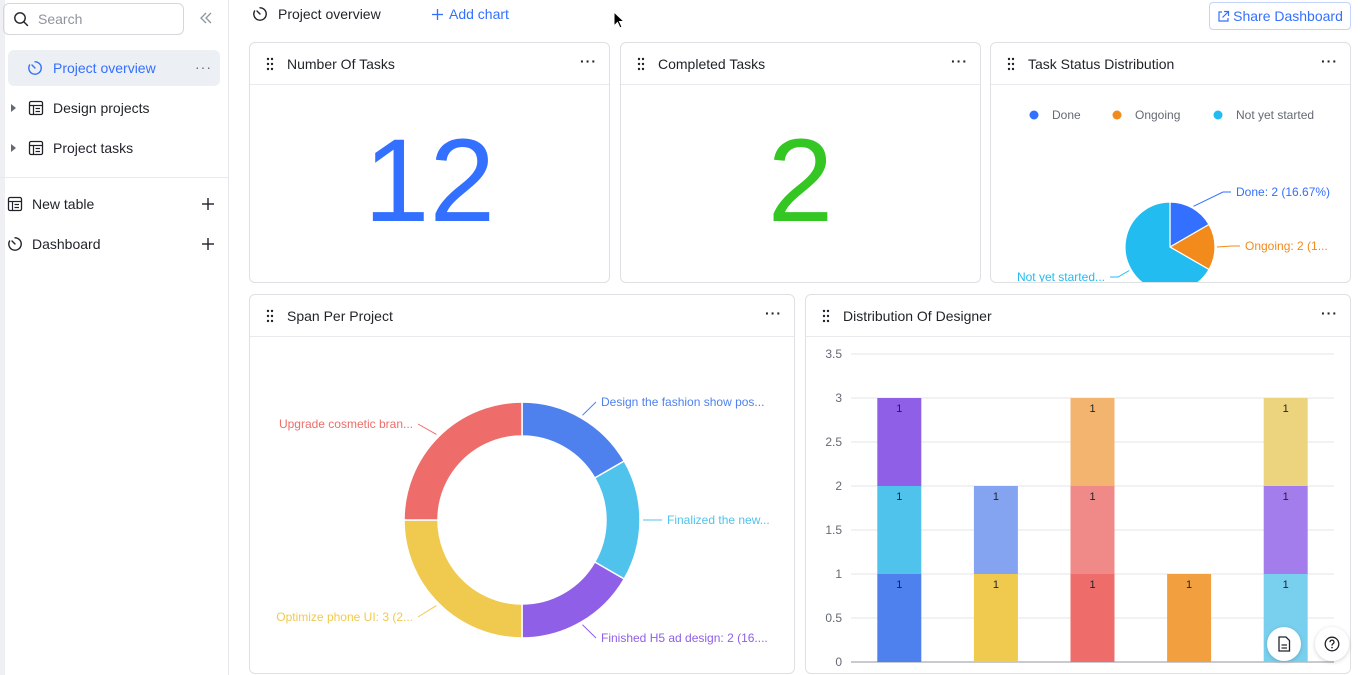 The image size is (1362, 675). Describe the element at coordinates (340, 316) in the screenshot. I see `card-title: Span Per Project` at that location.